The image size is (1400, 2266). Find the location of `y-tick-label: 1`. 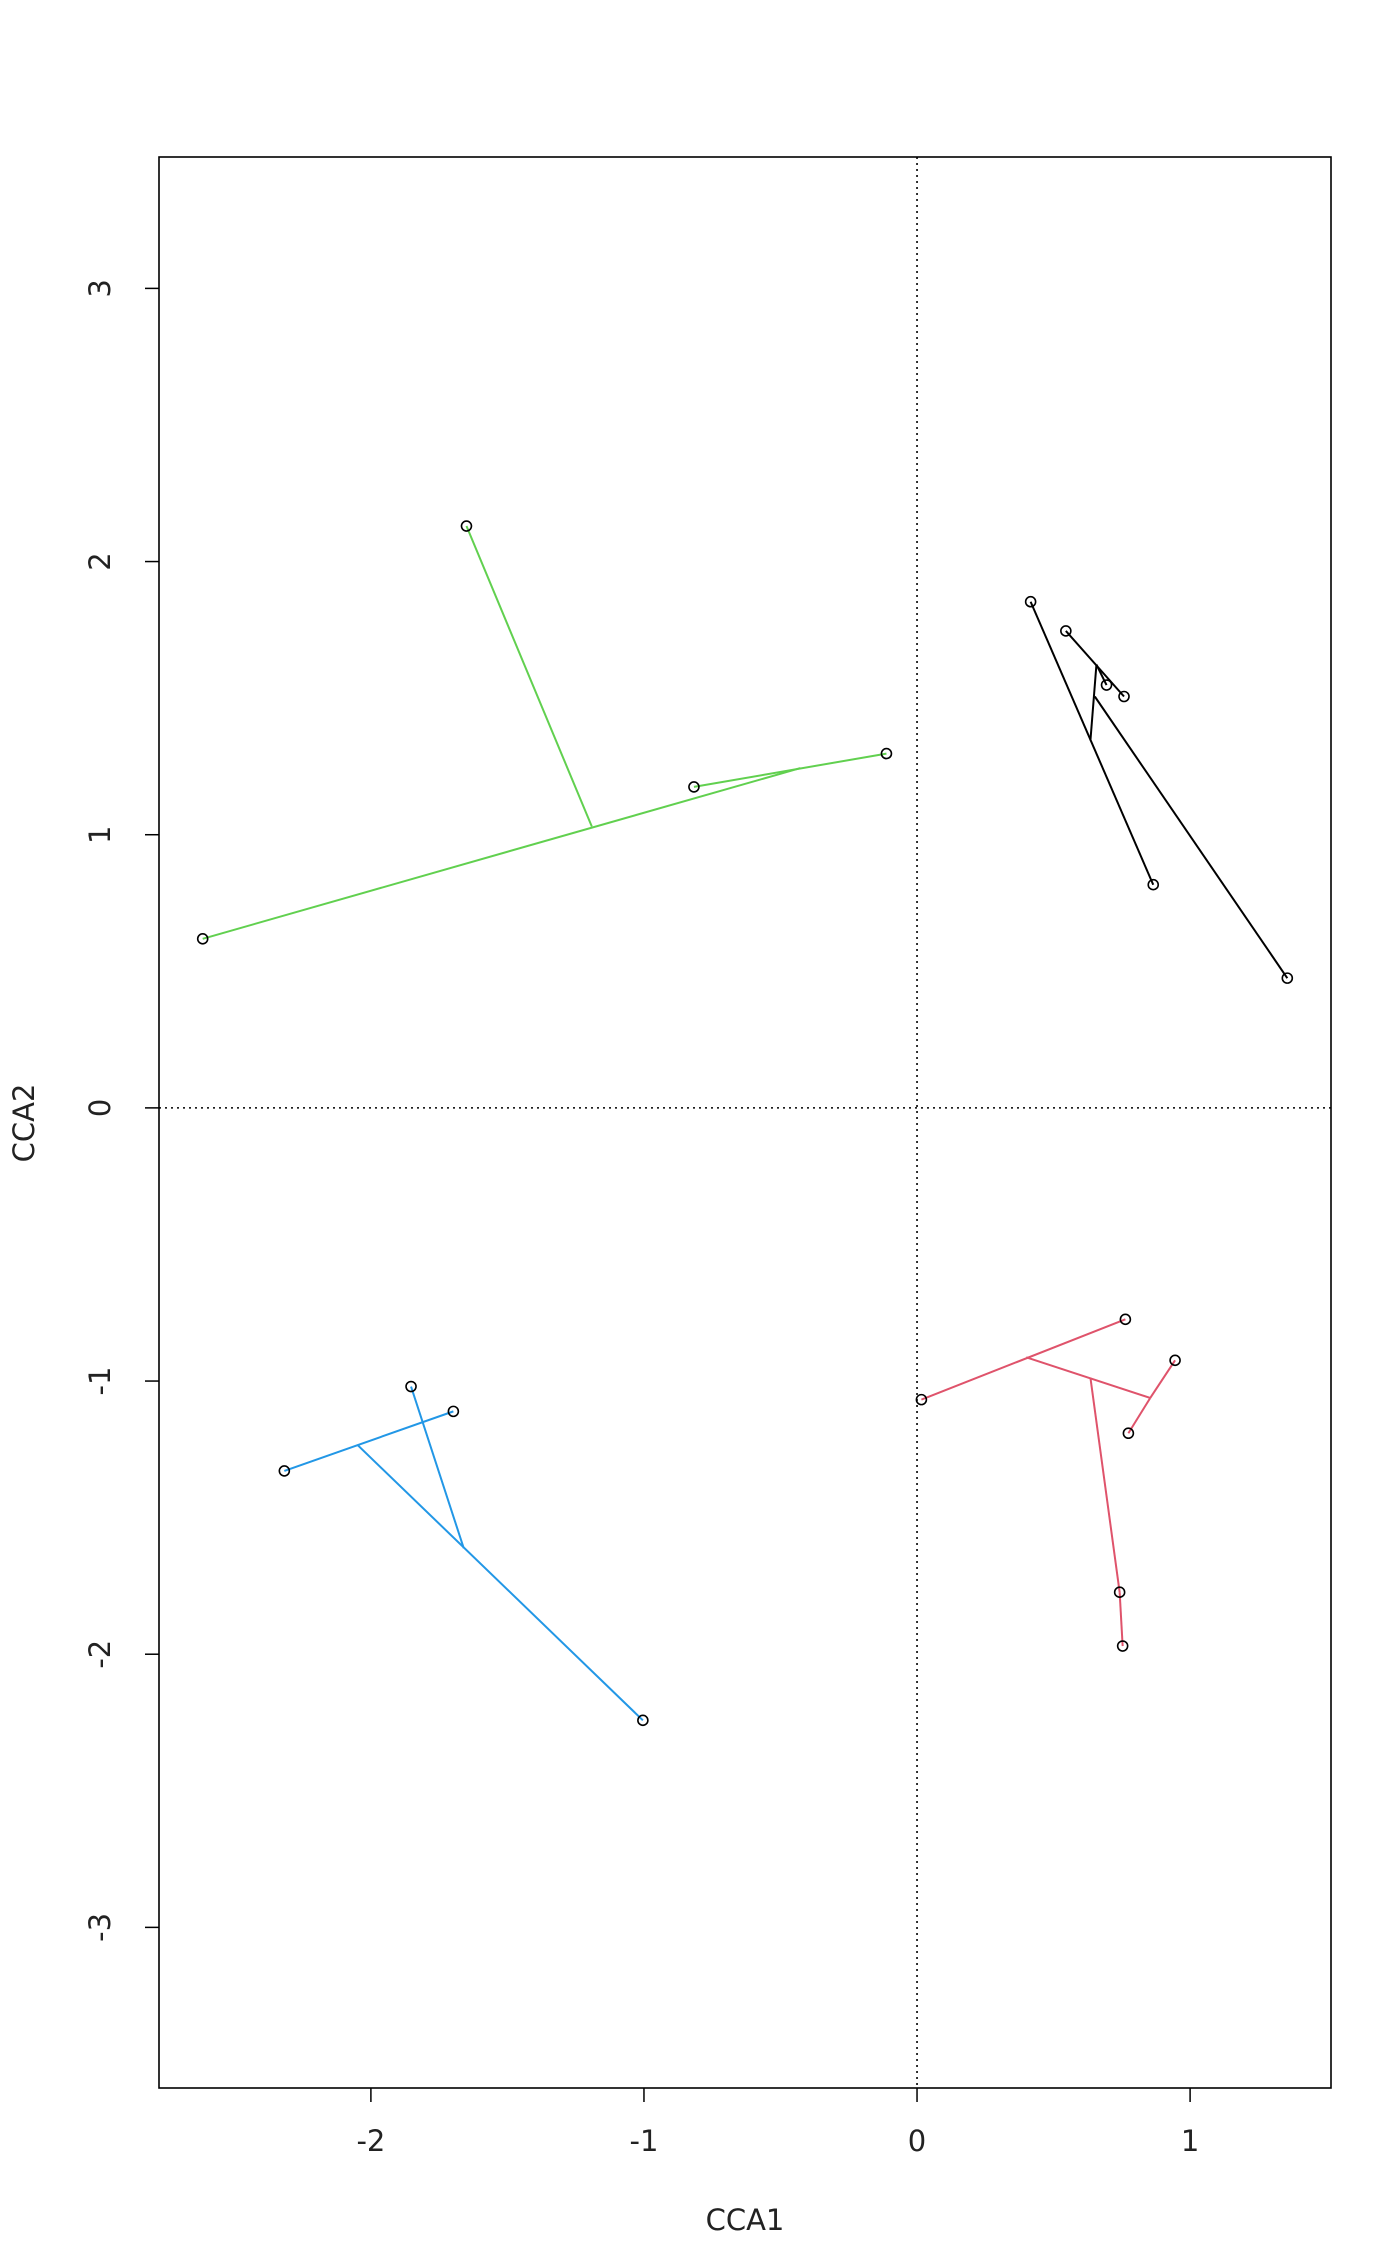

y-tick-label: 1 is located at coordinates (100, 834).